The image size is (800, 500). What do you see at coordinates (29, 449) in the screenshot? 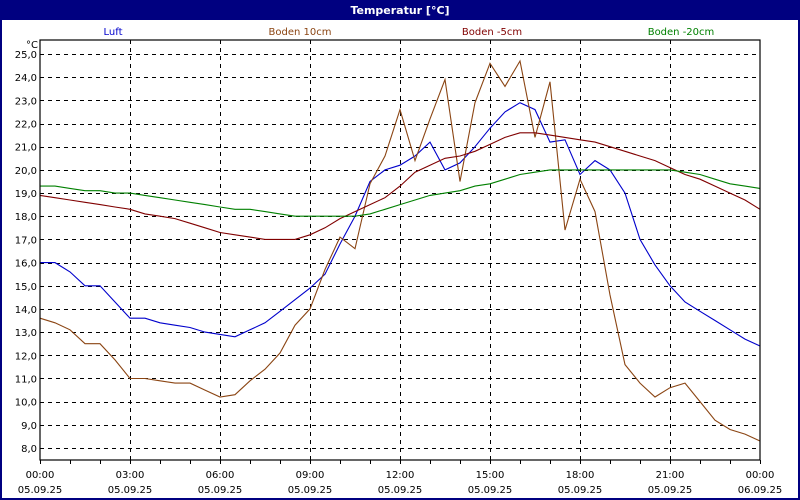
I see `y-tick-label: 8,0` at bounding box center [29, 449].